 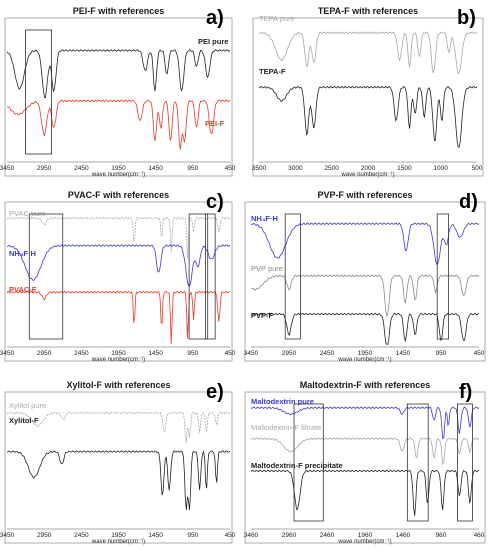 I want to click on series-label: TEPA pure, so click(x=277, y=18).